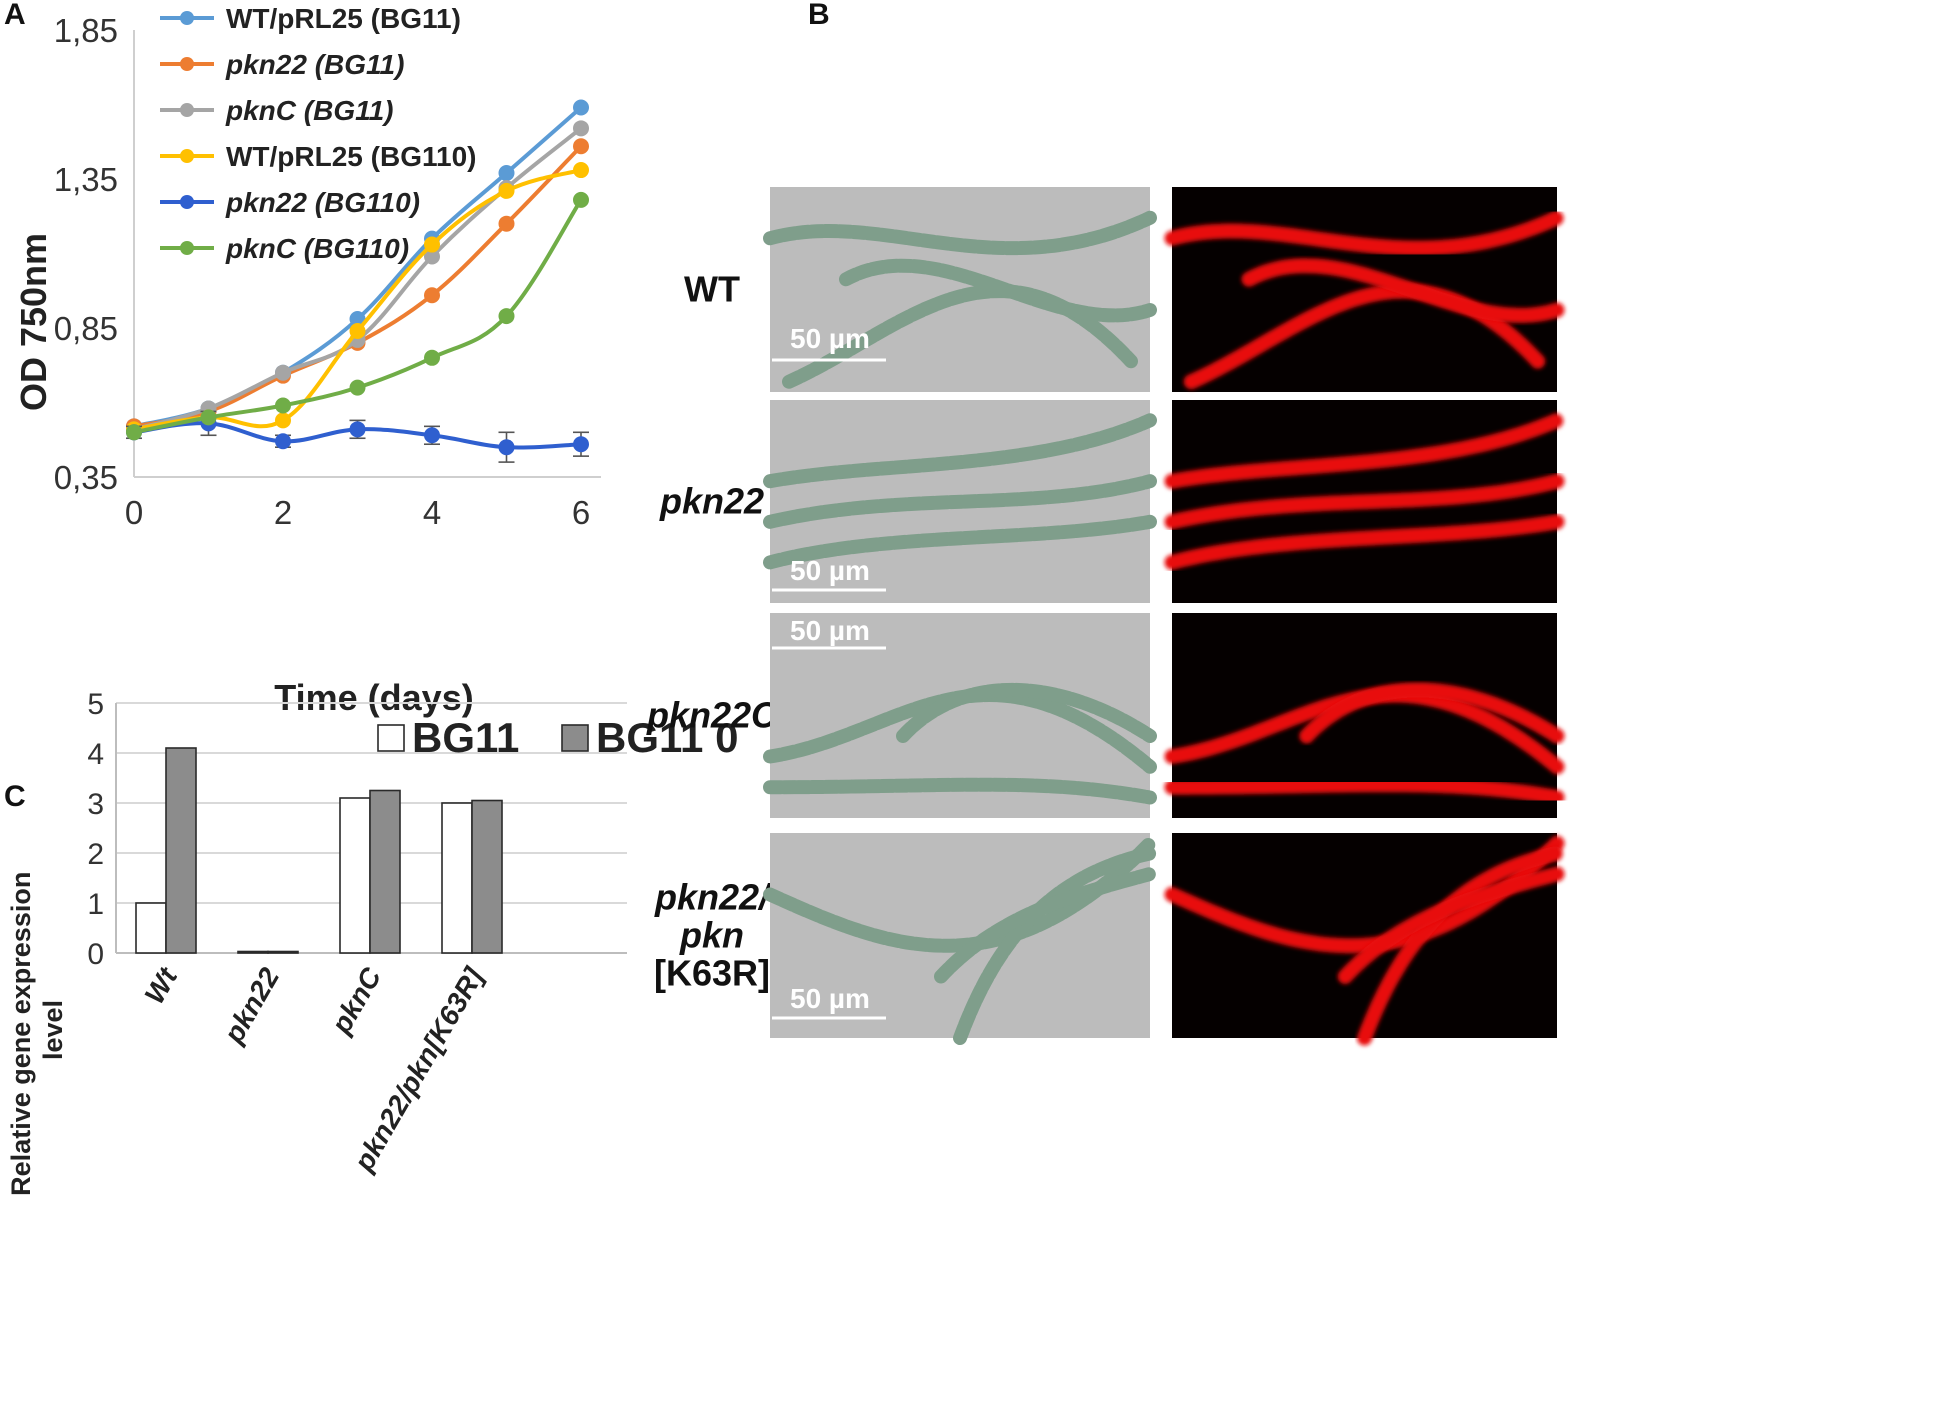  Describe the element at coordinates (319, 850) in the screenshot. I see `panel-c-bars` at that location.